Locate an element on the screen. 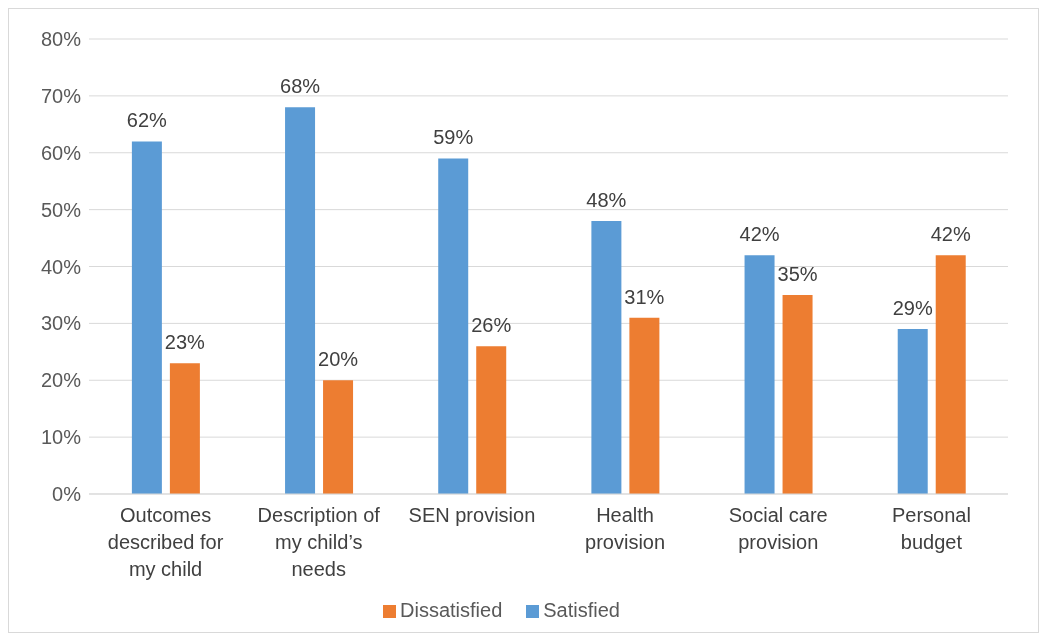  data-label: 62% is located at coordinates (147, 120).